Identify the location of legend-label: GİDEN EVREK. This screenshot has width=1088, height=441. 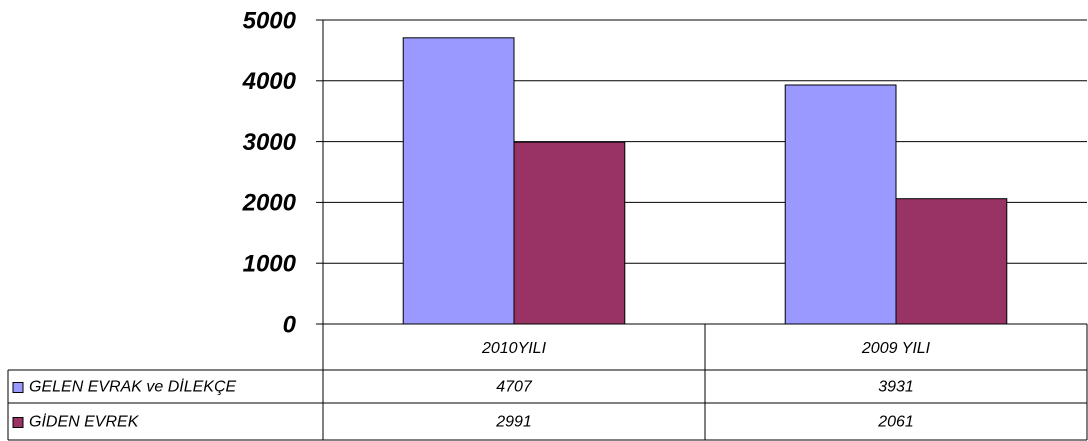
(84, 421).